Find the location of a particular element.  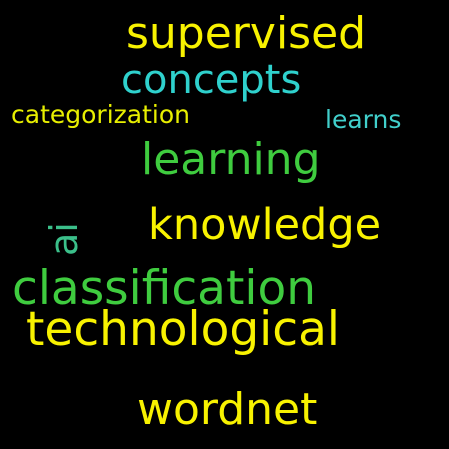

word-categorization: categorization is located at coordinates (100, 114).